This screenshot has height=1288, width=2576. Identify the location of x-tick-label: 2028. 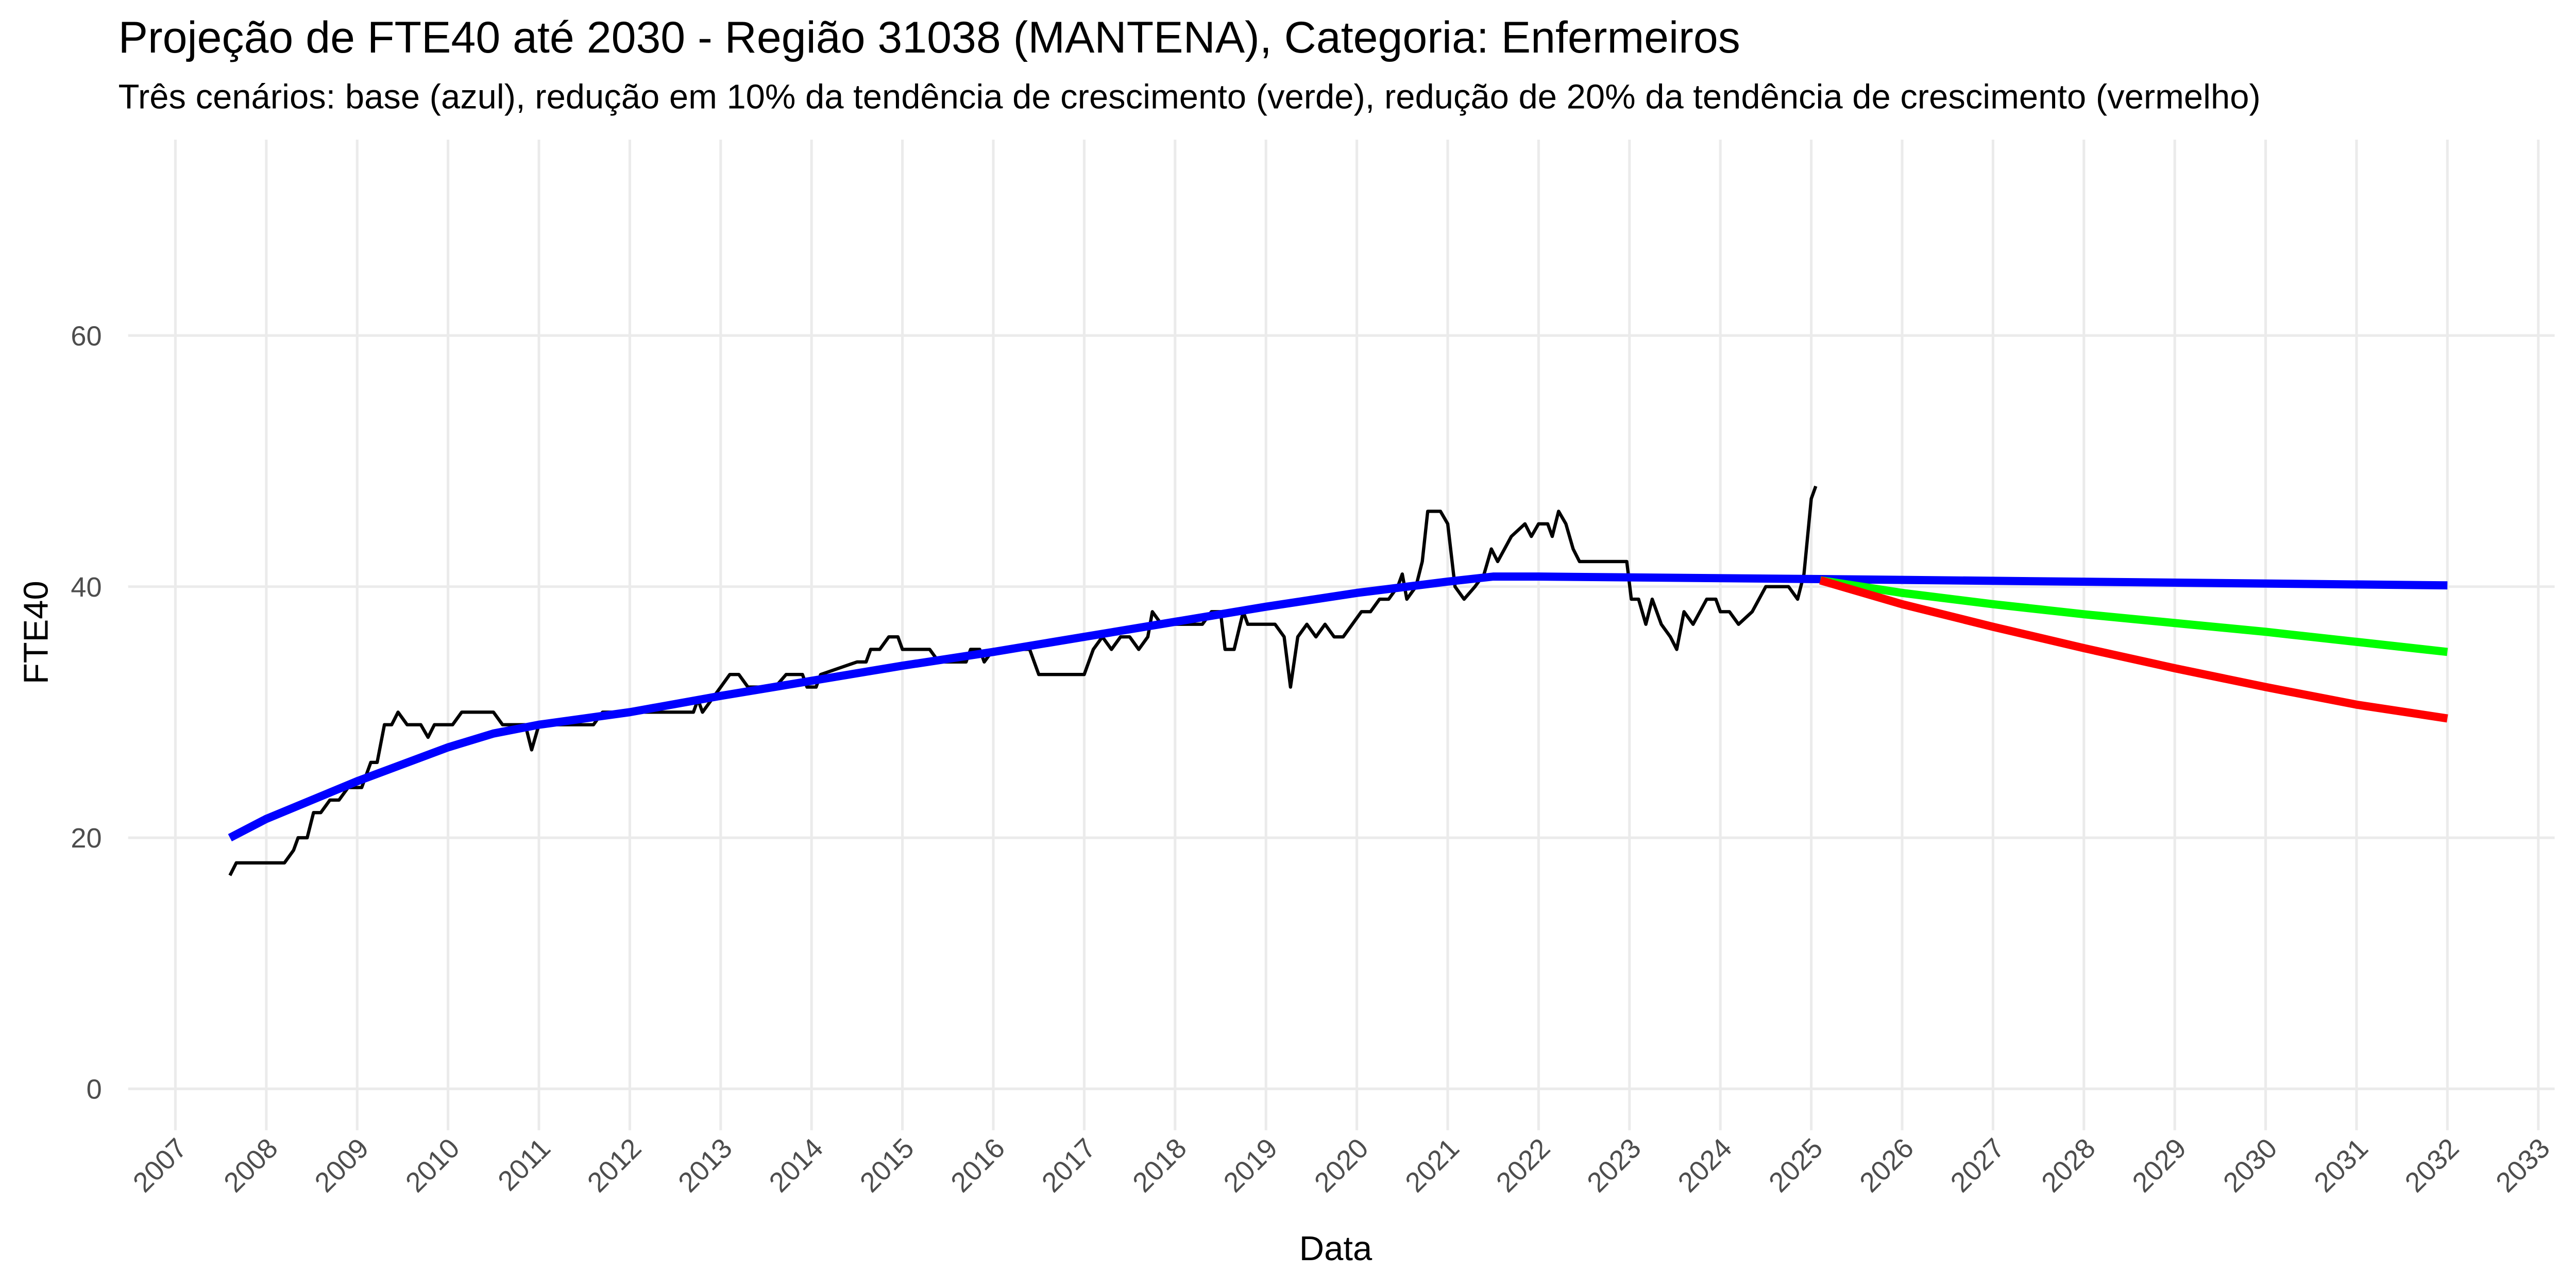
(2069, 1165).